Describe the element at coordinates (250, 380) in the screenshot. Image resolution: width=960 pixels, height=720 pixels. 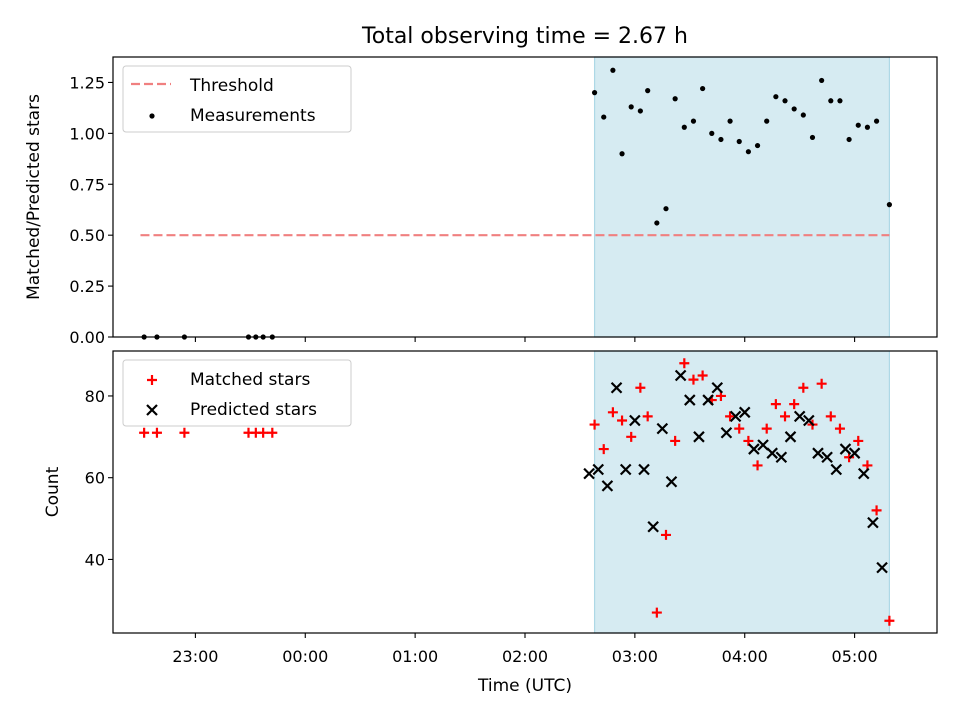
I see `legend-label: Matched stars` at that location.